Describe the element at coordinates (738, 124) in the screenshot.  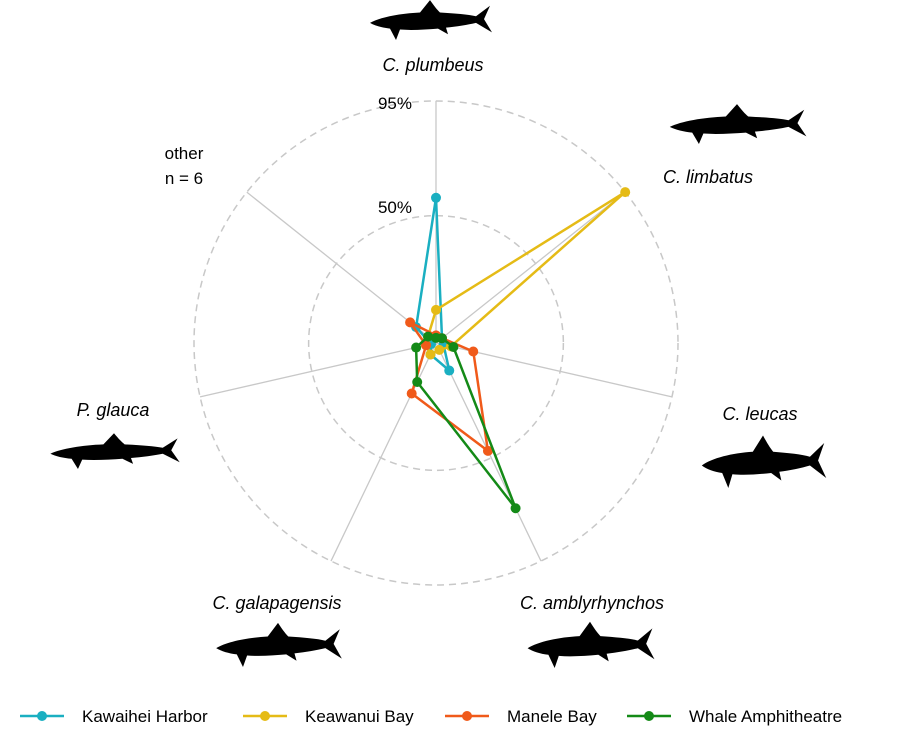
I see `c-limbatus-shark-icon` at that location.